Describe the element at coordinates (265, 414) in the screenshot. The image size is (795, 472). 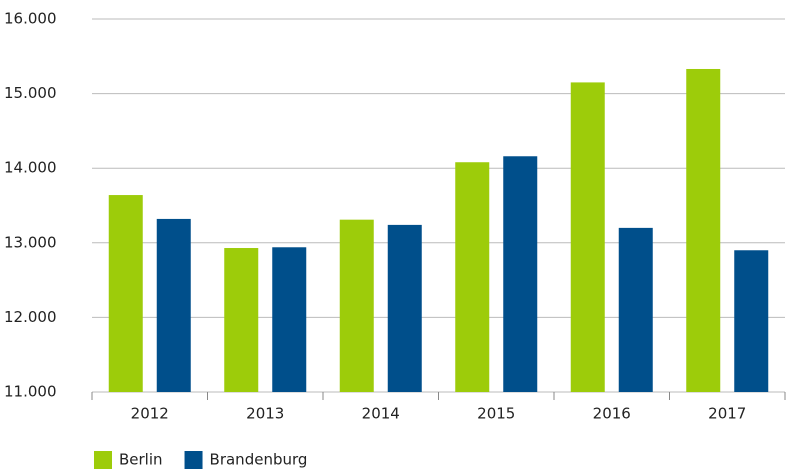
I see `x-tick-label: 2013` at that location.